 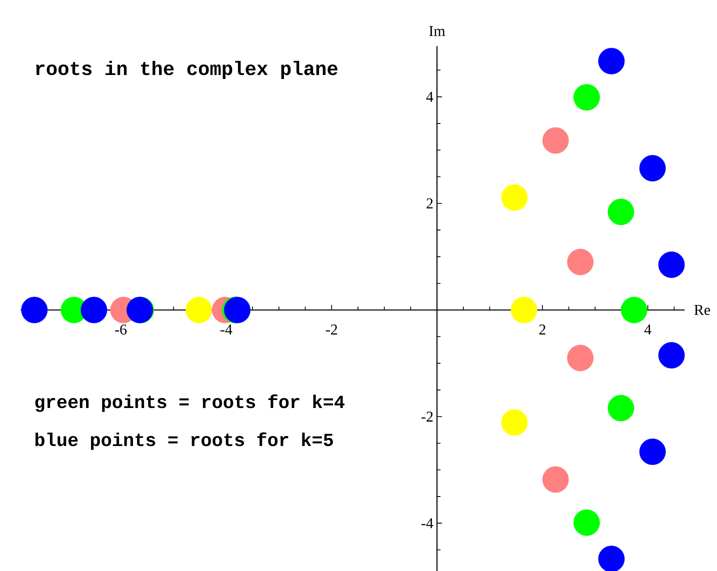 I want to click on annotation: green points = roots for k=4, so click(x=189, y=403).